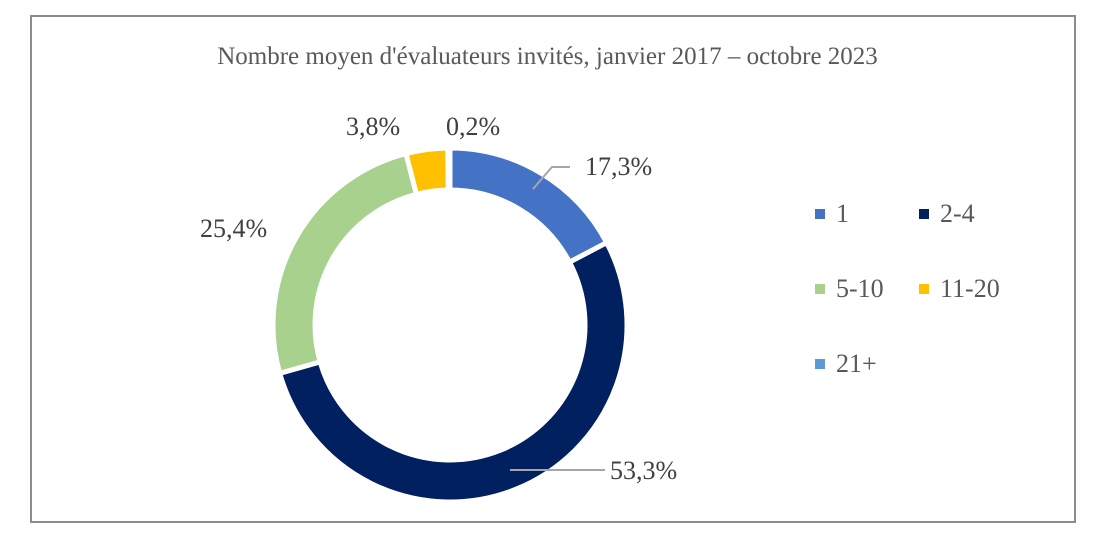 The image size is (1095, 542). I want to click on legend-item-1: 1, so click(832, 214).